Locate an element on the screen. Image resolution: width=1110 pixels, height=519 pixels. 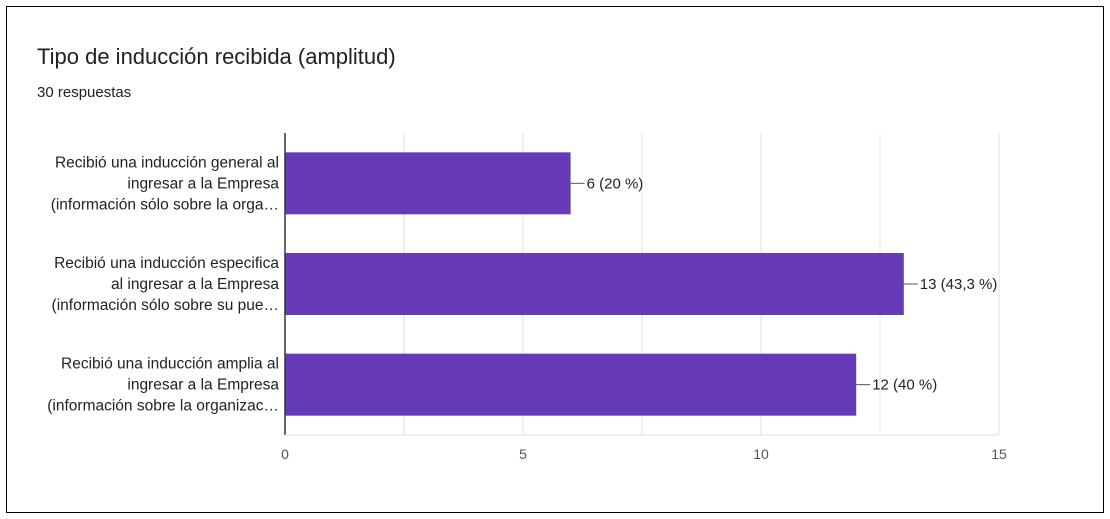
x-tick-label: 15 is located at coordinates (999, 454).